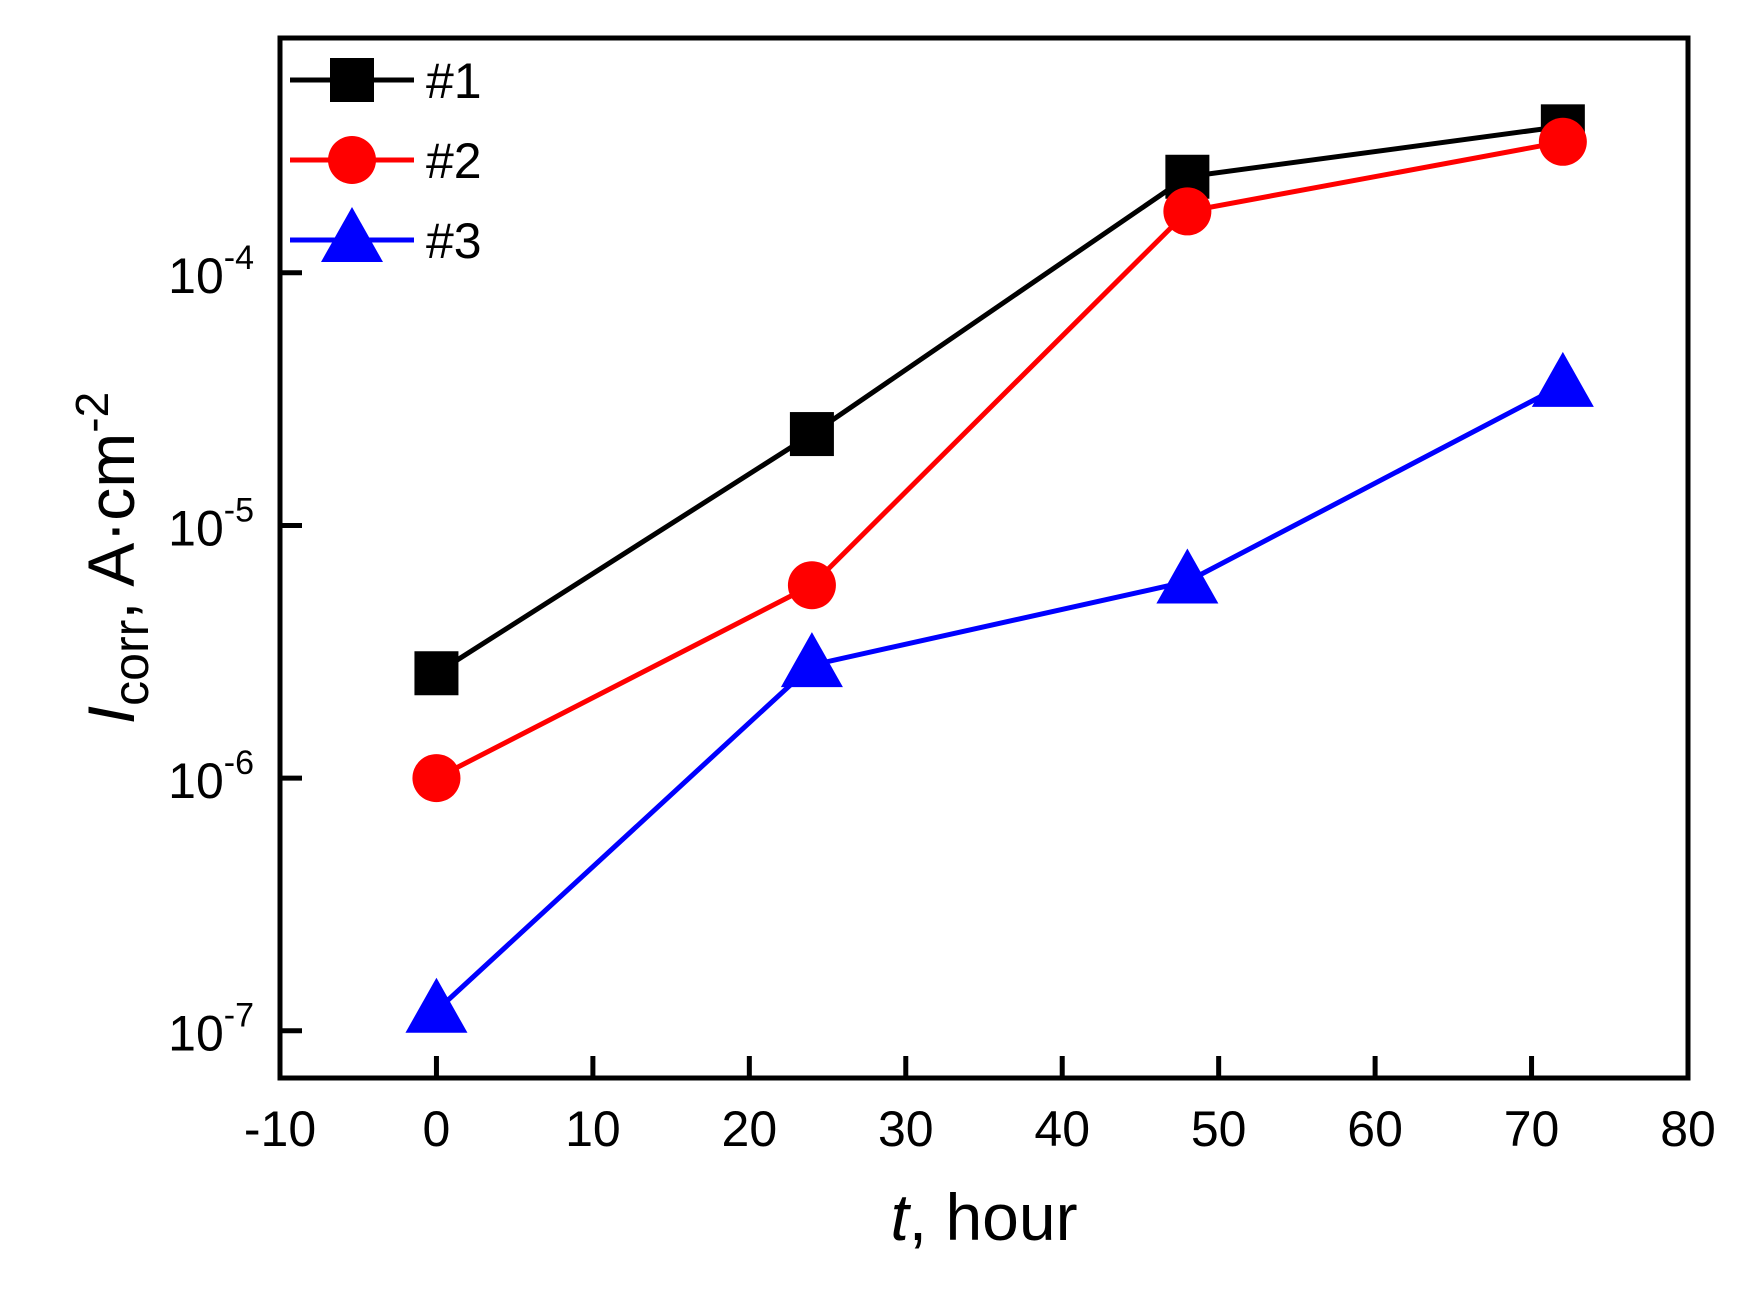  Describe the element at coordinates (131, 663) in the screenshot. I see `y-axis-title-sub: corr` at that location.